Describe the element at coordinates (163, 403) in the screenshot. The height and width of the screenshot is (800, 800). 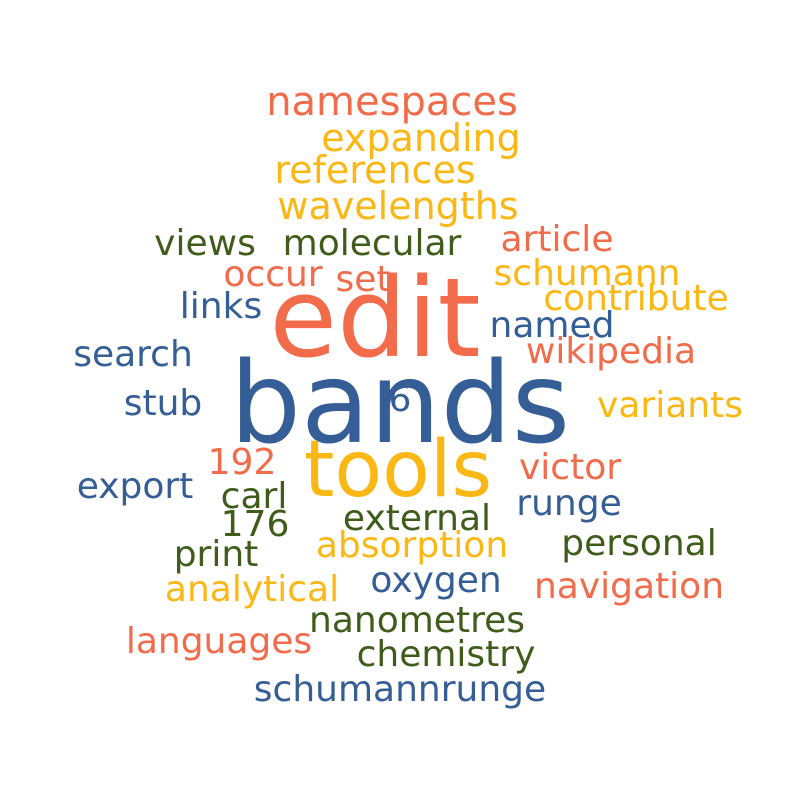
I see `word-stub: stub` at that location.